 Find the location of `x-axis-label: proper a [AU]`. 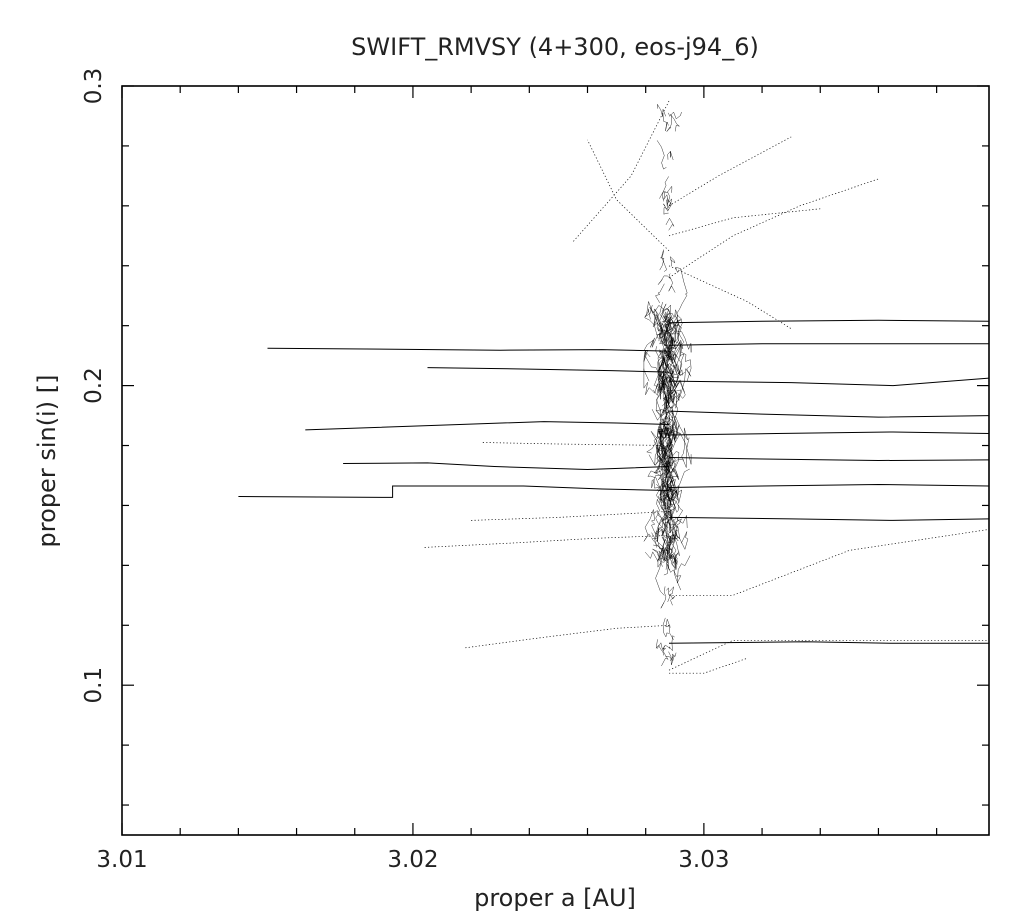

x-axis-label: proper a [AU] is located at coordinates (555, 898).